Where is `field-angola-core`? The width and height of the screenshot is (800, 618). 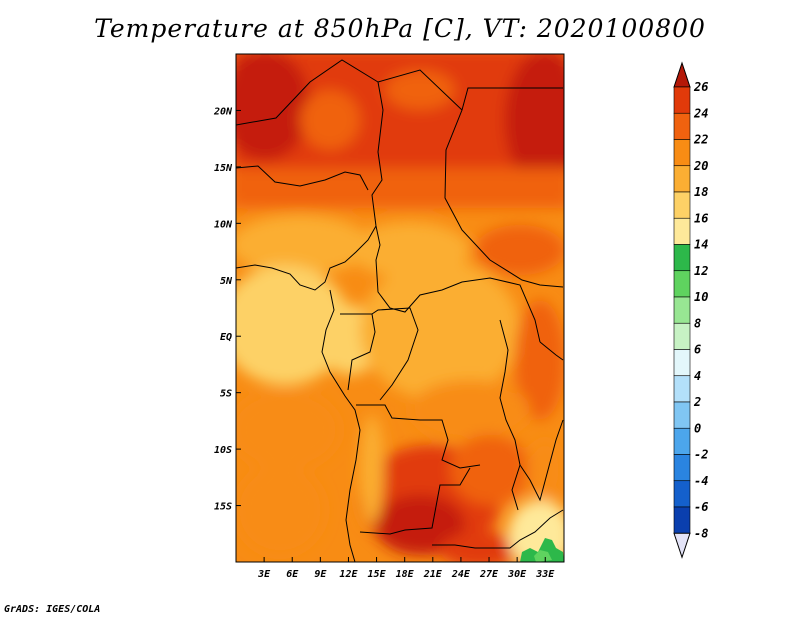
field-angola-core is located at coordinates (420, 525).